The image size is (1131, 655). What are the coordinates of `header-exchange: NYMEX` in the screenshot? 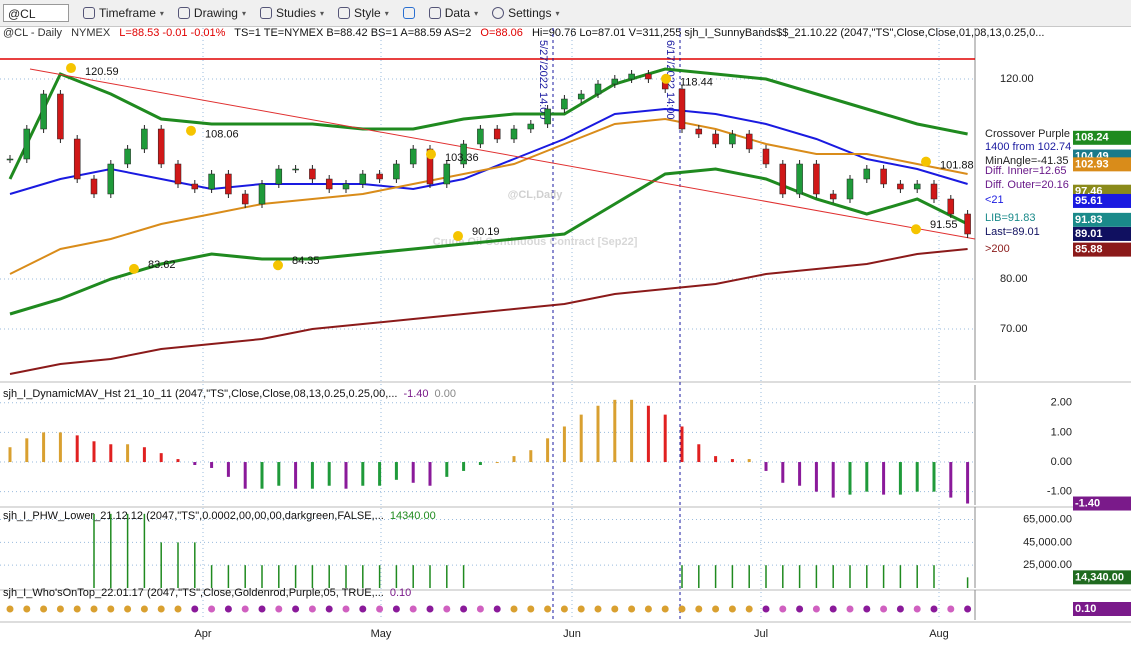 It's located at (91, 33).